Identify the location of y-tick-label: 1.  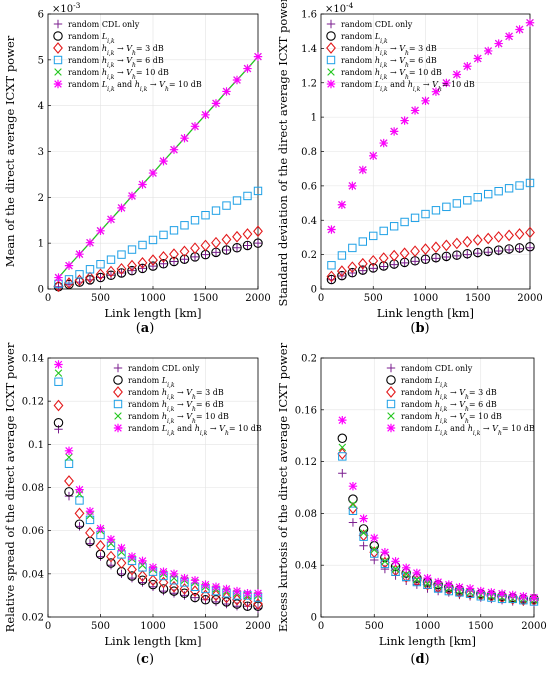
(314, 118).